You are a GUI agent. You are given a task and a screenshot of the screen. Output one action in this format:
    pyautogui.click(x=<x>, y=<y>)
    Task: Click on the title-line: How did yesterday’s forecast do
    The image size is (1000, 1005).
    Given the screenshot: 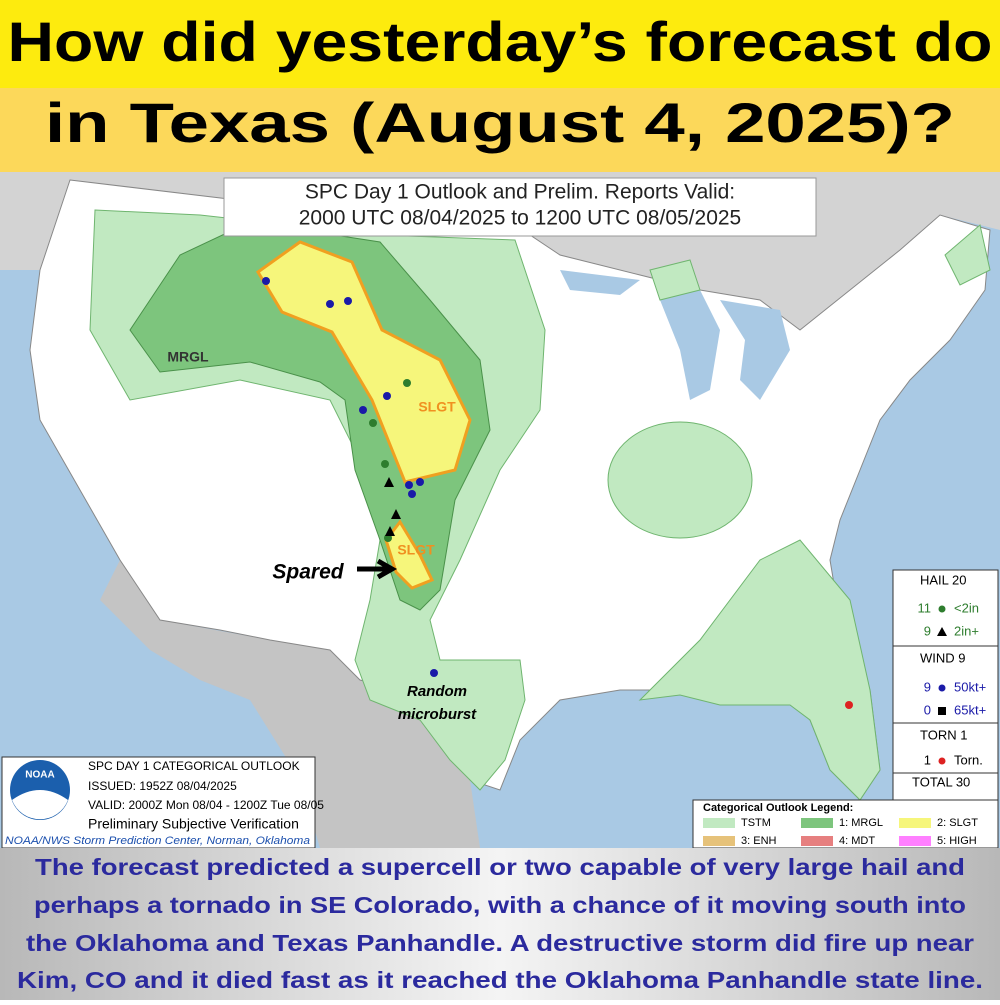 What is the action you would take?
    pyautogui.click(x=500, y=41)
    